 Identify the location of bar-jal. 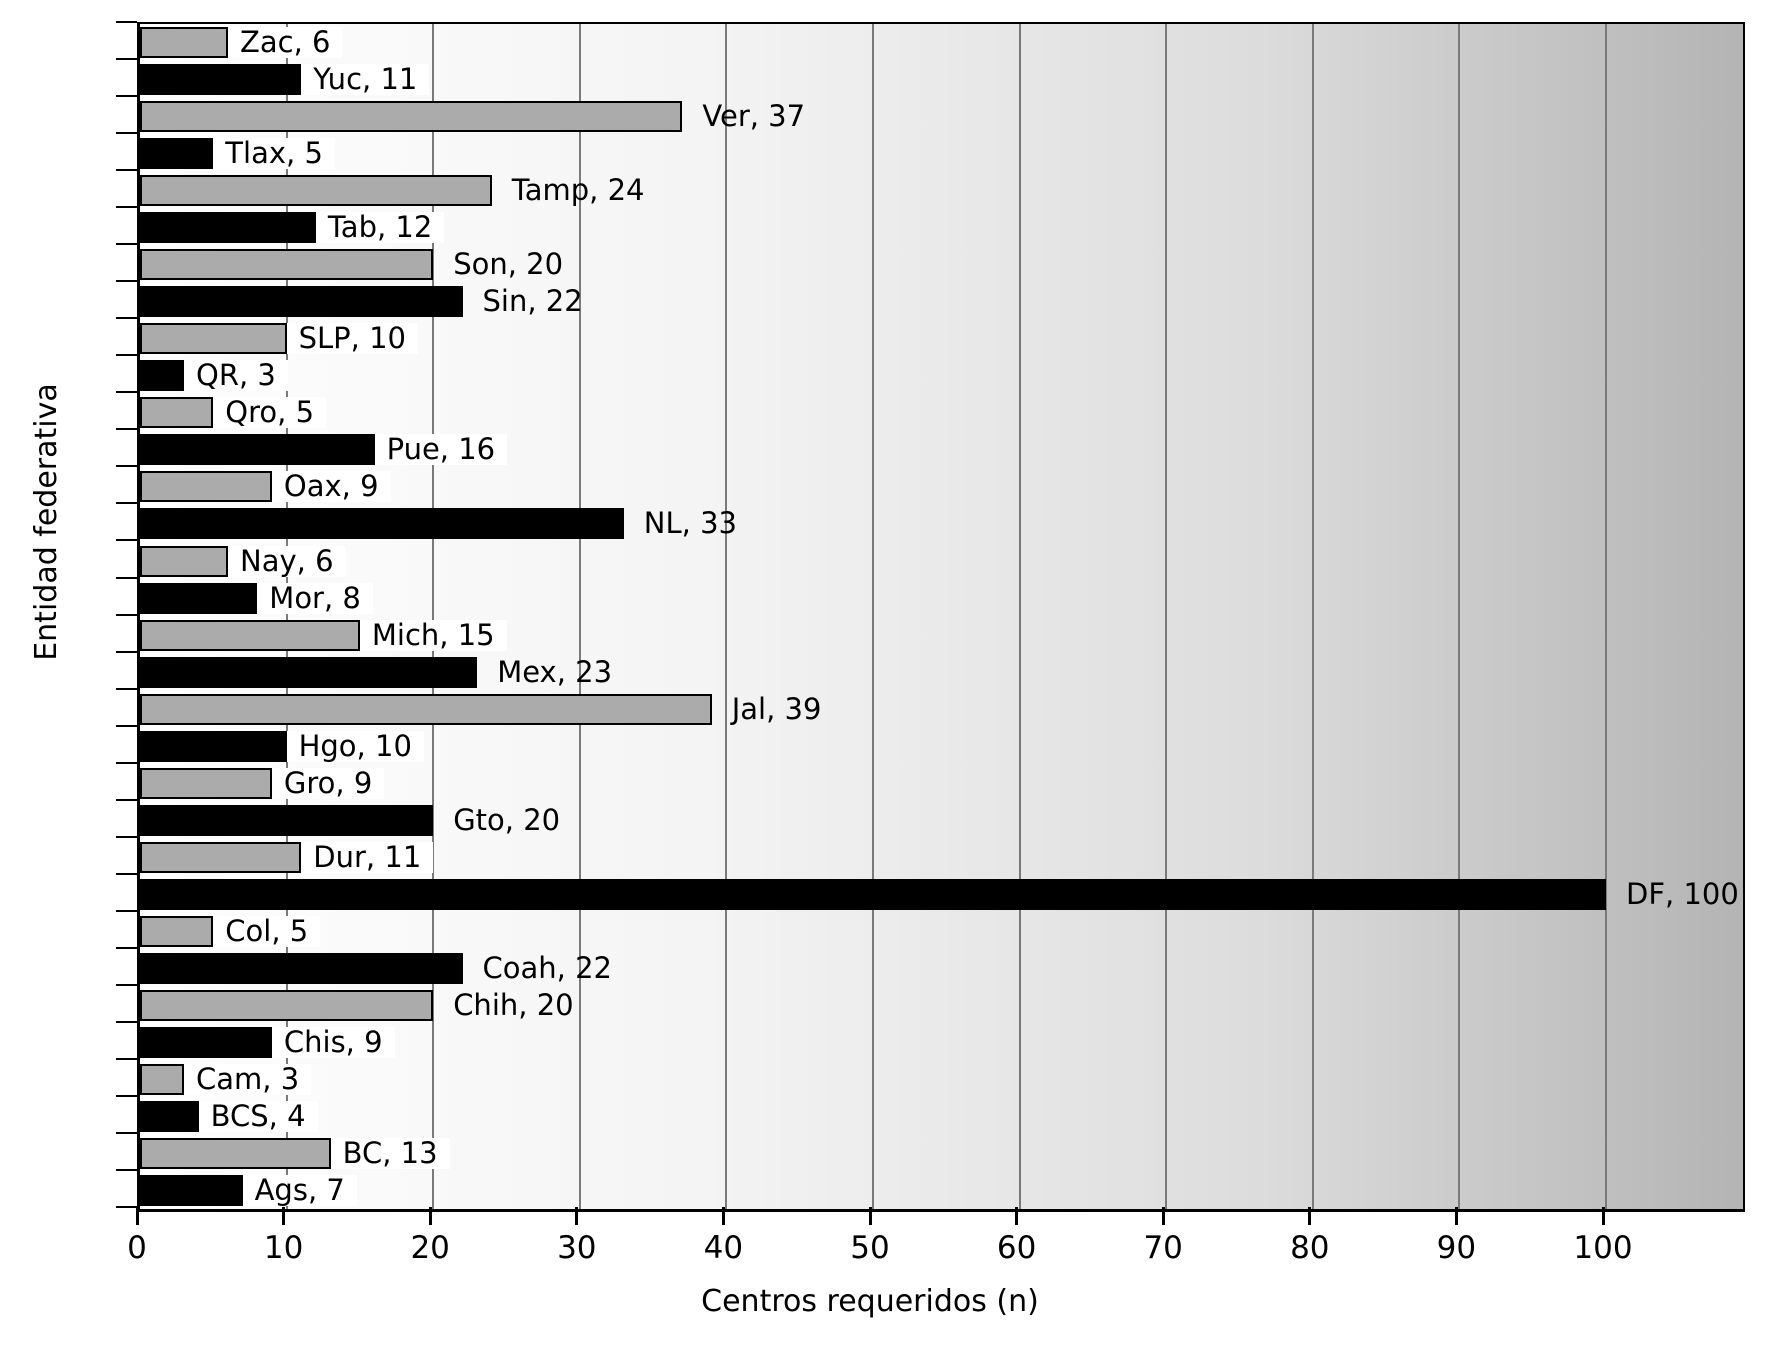
(426, 709).